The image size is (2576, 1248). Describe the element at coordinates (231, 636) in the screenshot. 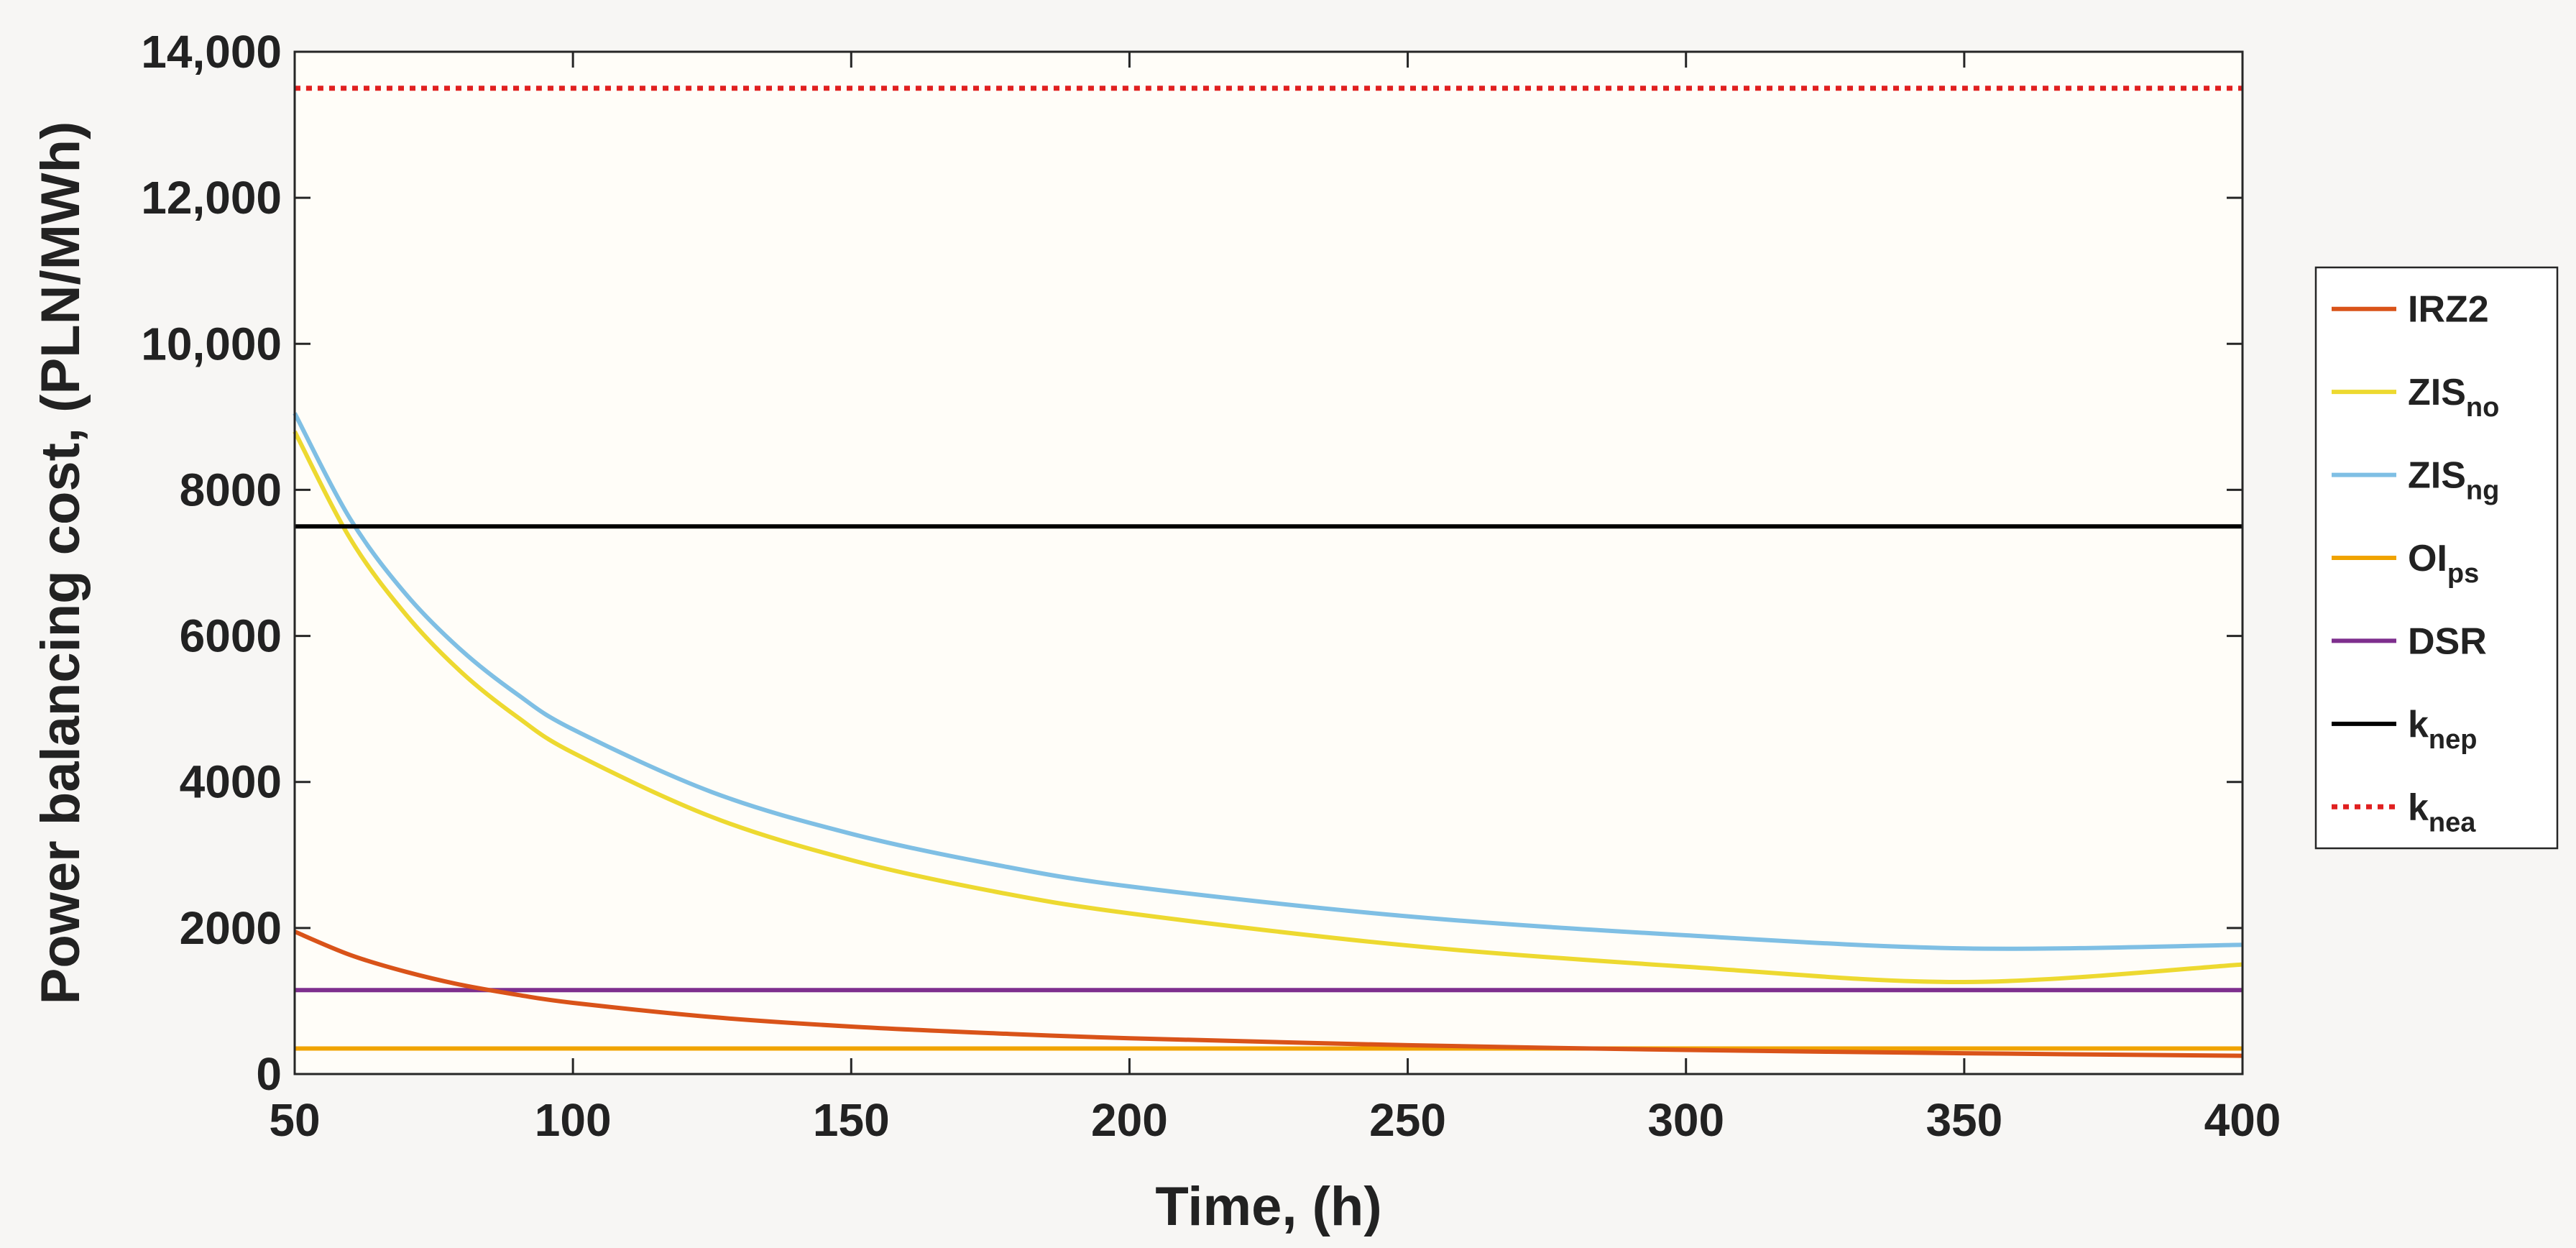

I see `y-tick-label: 6000` at that location.